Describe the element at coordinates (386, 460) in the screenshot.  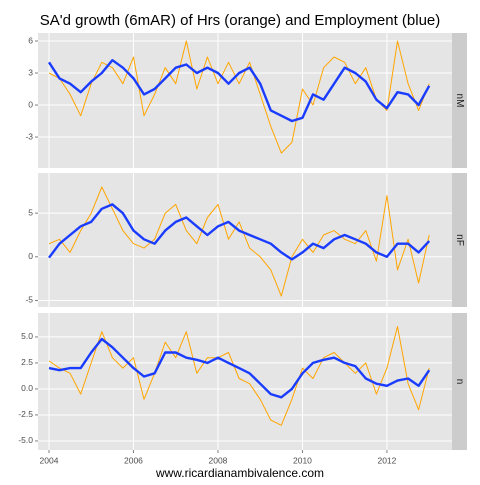
I see `x-tick-label: 2012` at that location.